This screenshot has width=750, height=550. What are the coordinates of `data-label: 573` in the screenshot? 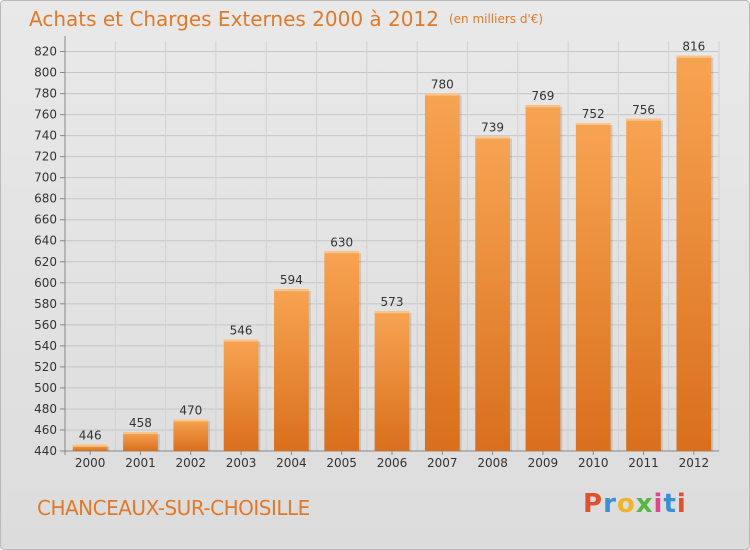 It's located at (392, 302).